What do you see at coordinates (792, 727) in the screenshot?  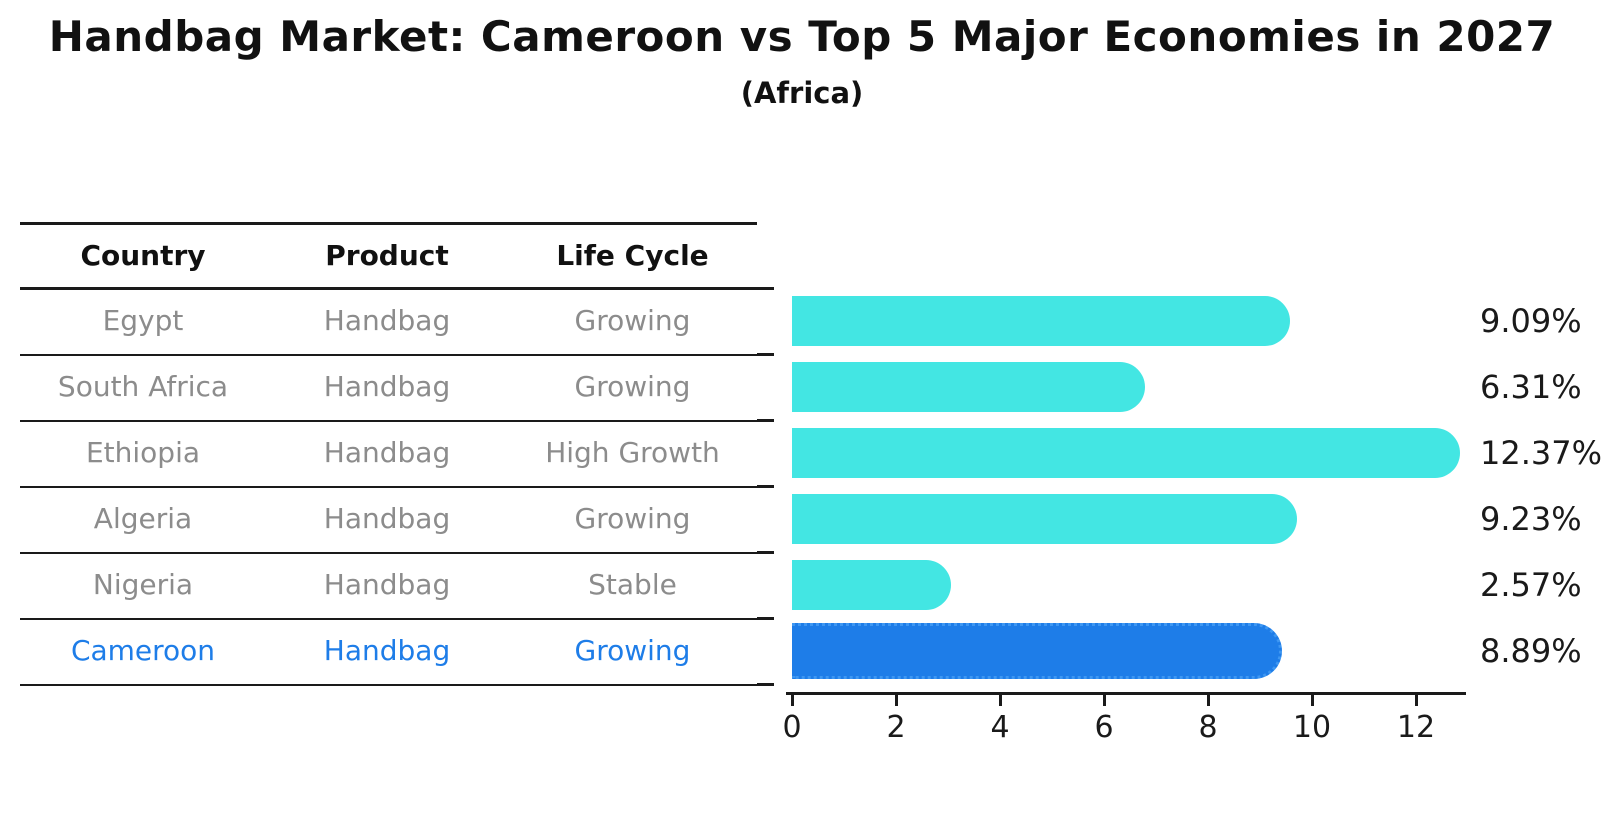 I see `x-tick-label: 0` at bounding box center [792, 727].